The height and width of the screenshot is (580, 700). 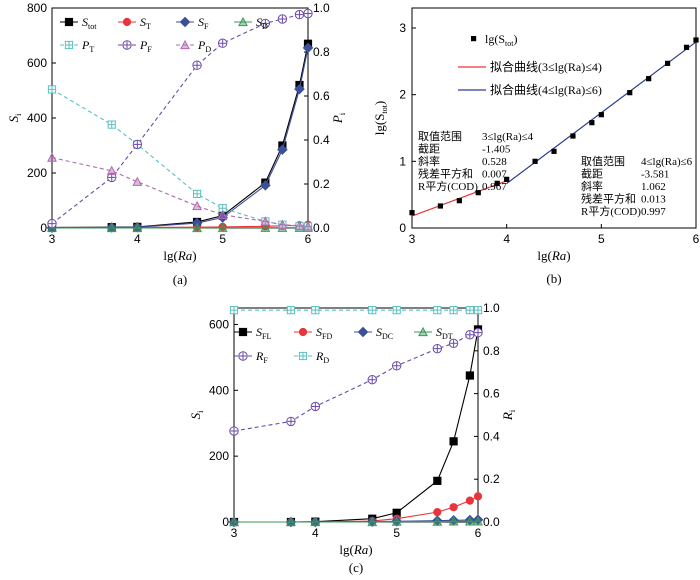 I want to click on fit-stat-label: 残差平方和, so click(x=445, y=174).